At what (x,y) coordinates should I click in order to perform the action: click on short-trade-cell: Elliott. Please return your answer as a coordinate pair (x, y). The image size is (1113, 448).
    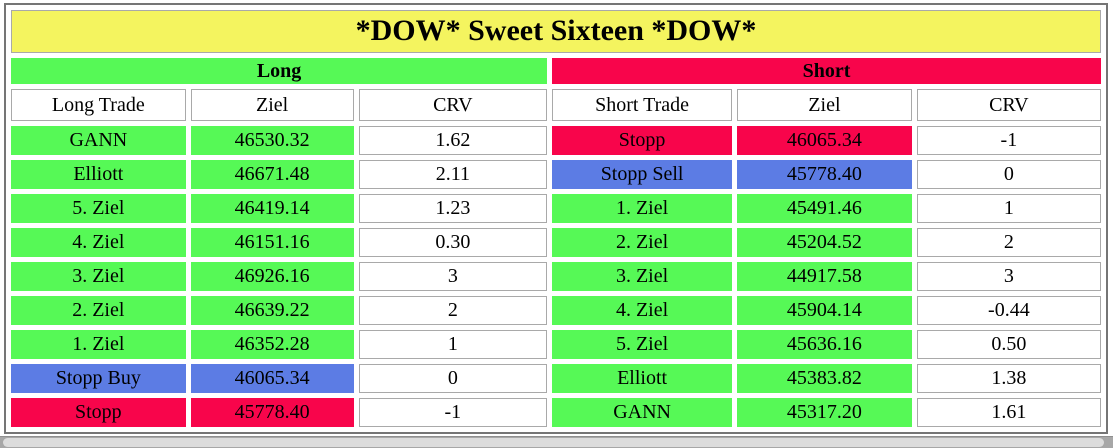
    Looking at the image, I should click on (642, 378).